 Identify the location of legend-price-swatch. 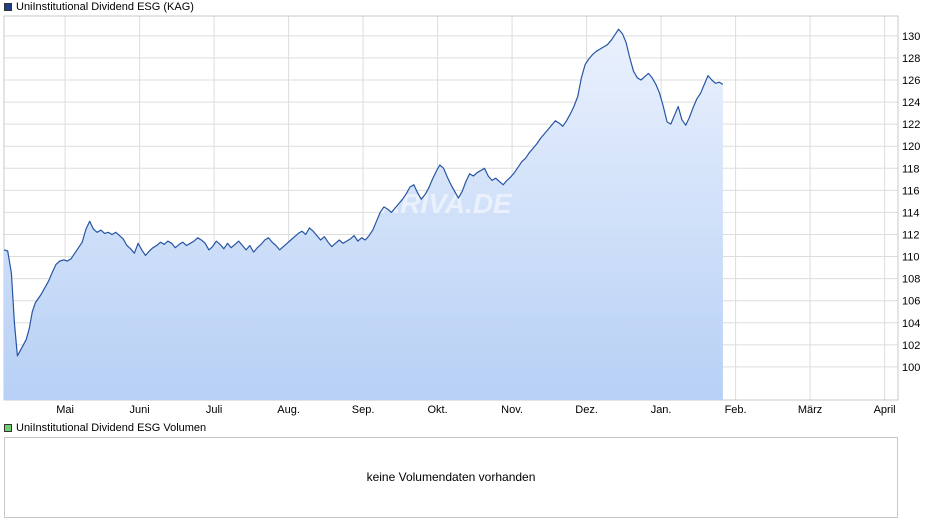
(8, 7).